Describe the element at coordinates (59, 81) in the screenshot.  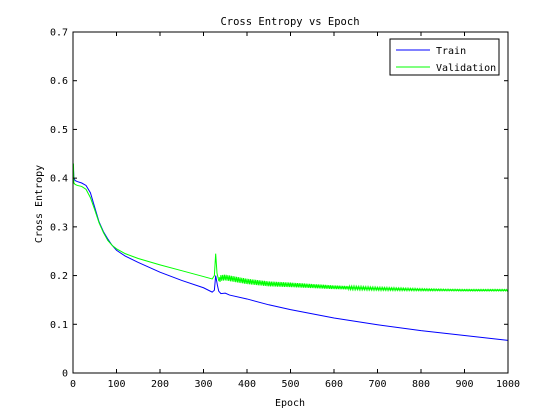
I see `y-tick-label: 0.6` at that location.